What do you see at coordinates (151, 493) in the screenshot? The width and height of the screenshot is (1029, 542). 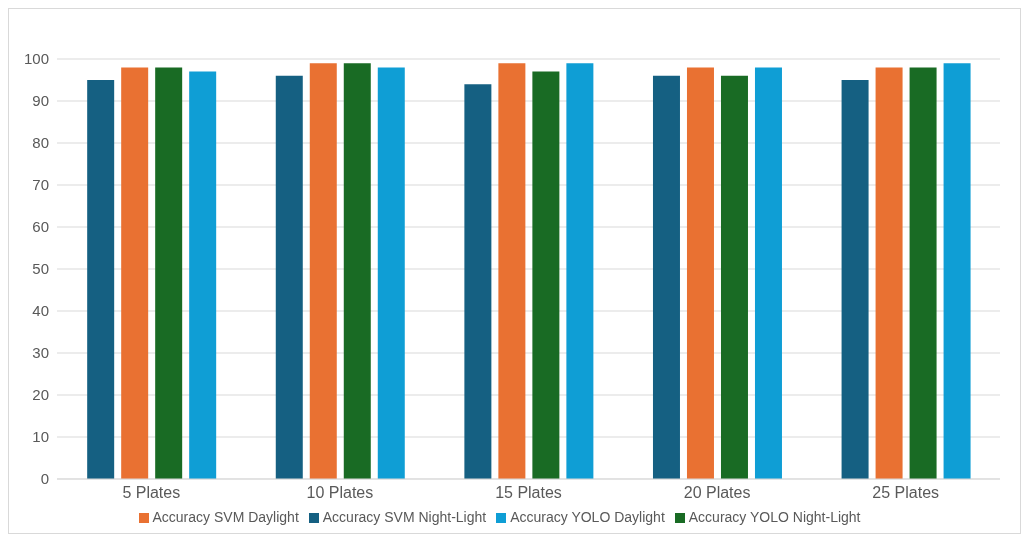 I see `x-tick-label: 5 Plates` at bounding box center [151, 493].